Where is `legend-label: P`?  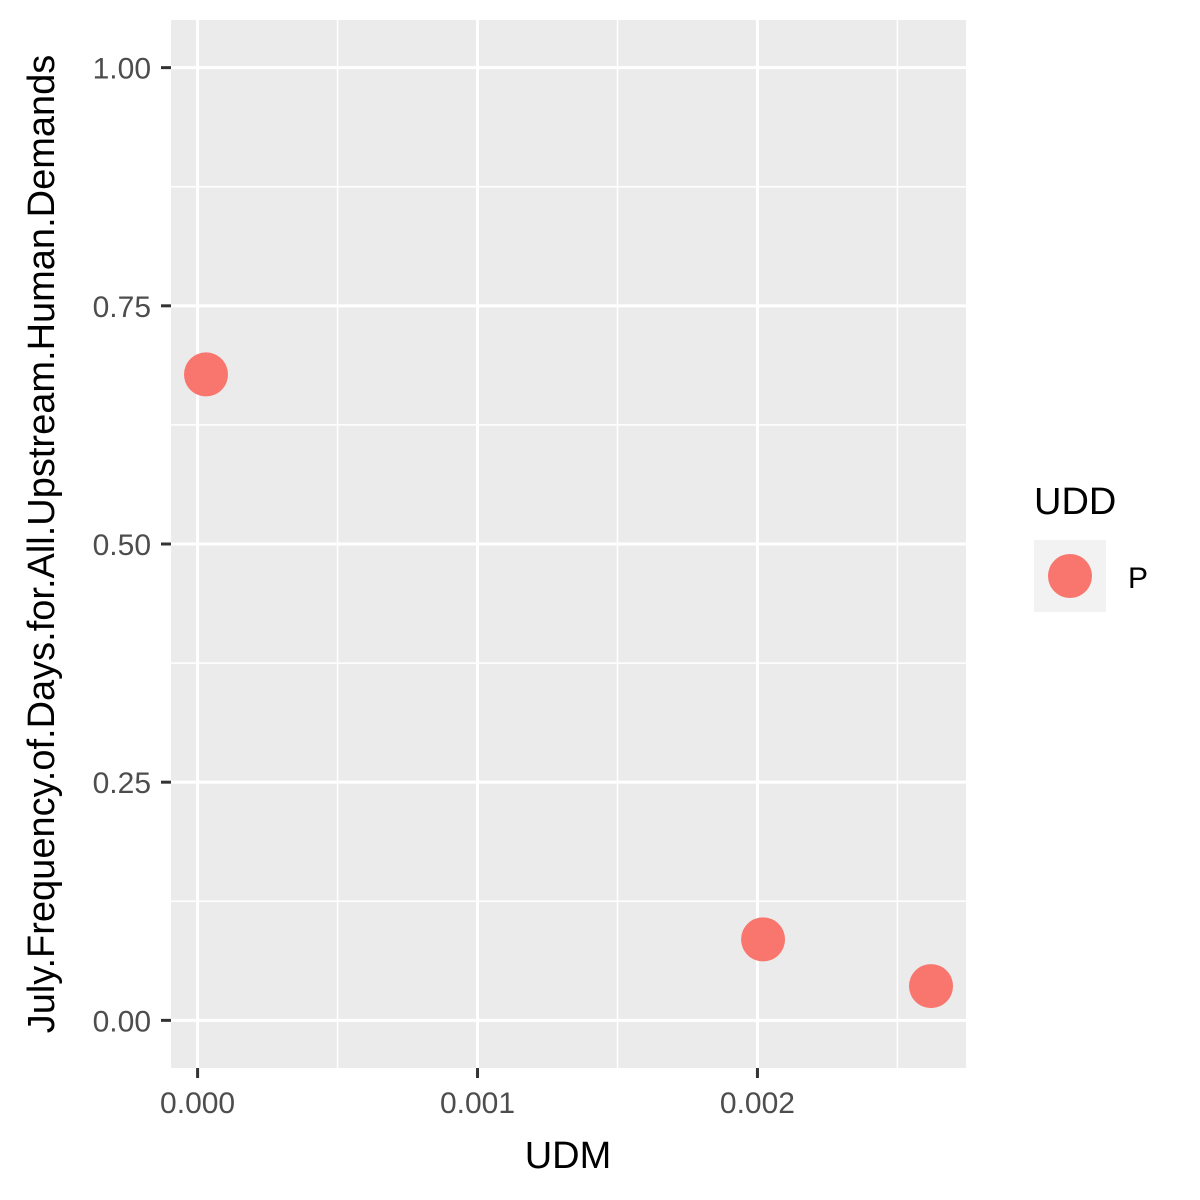
legend-label: P is located at coordinates (1138, 578).